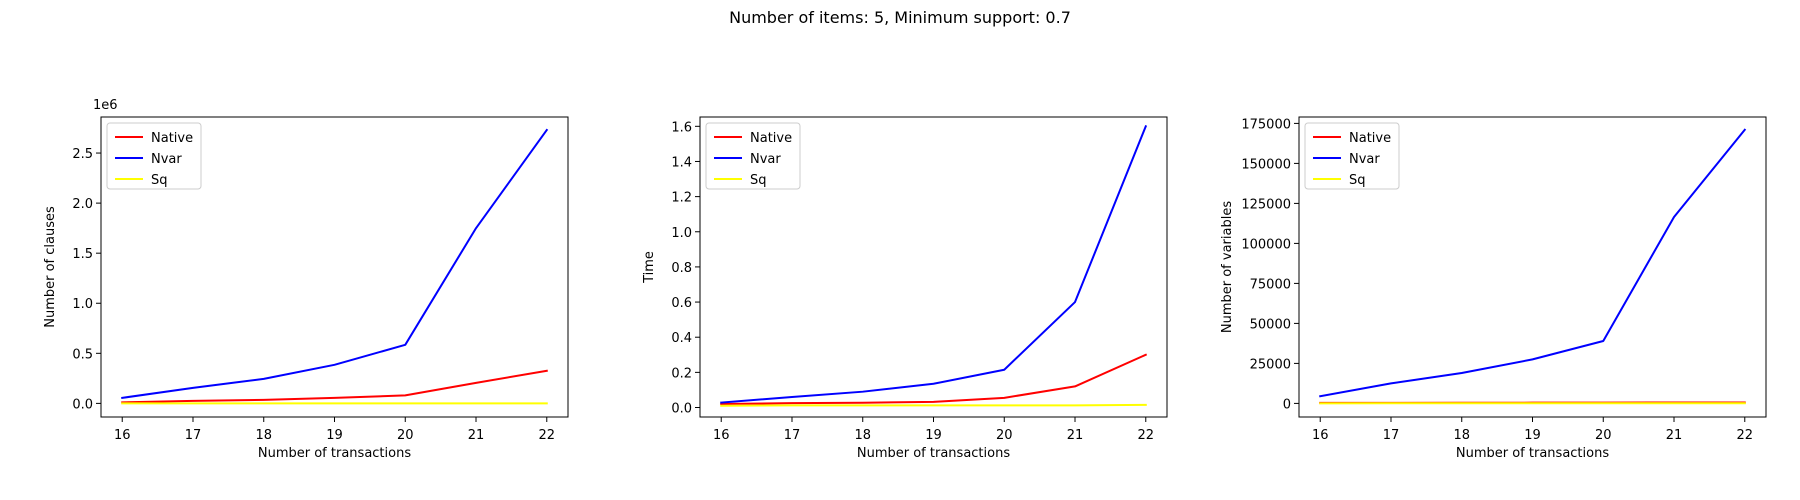 The height and width of the screenshot is (500, 1800). Describe the element at coordinates (933, 435) in the screenshot. I see `chart-2-x-tick-label: 19` at that location.